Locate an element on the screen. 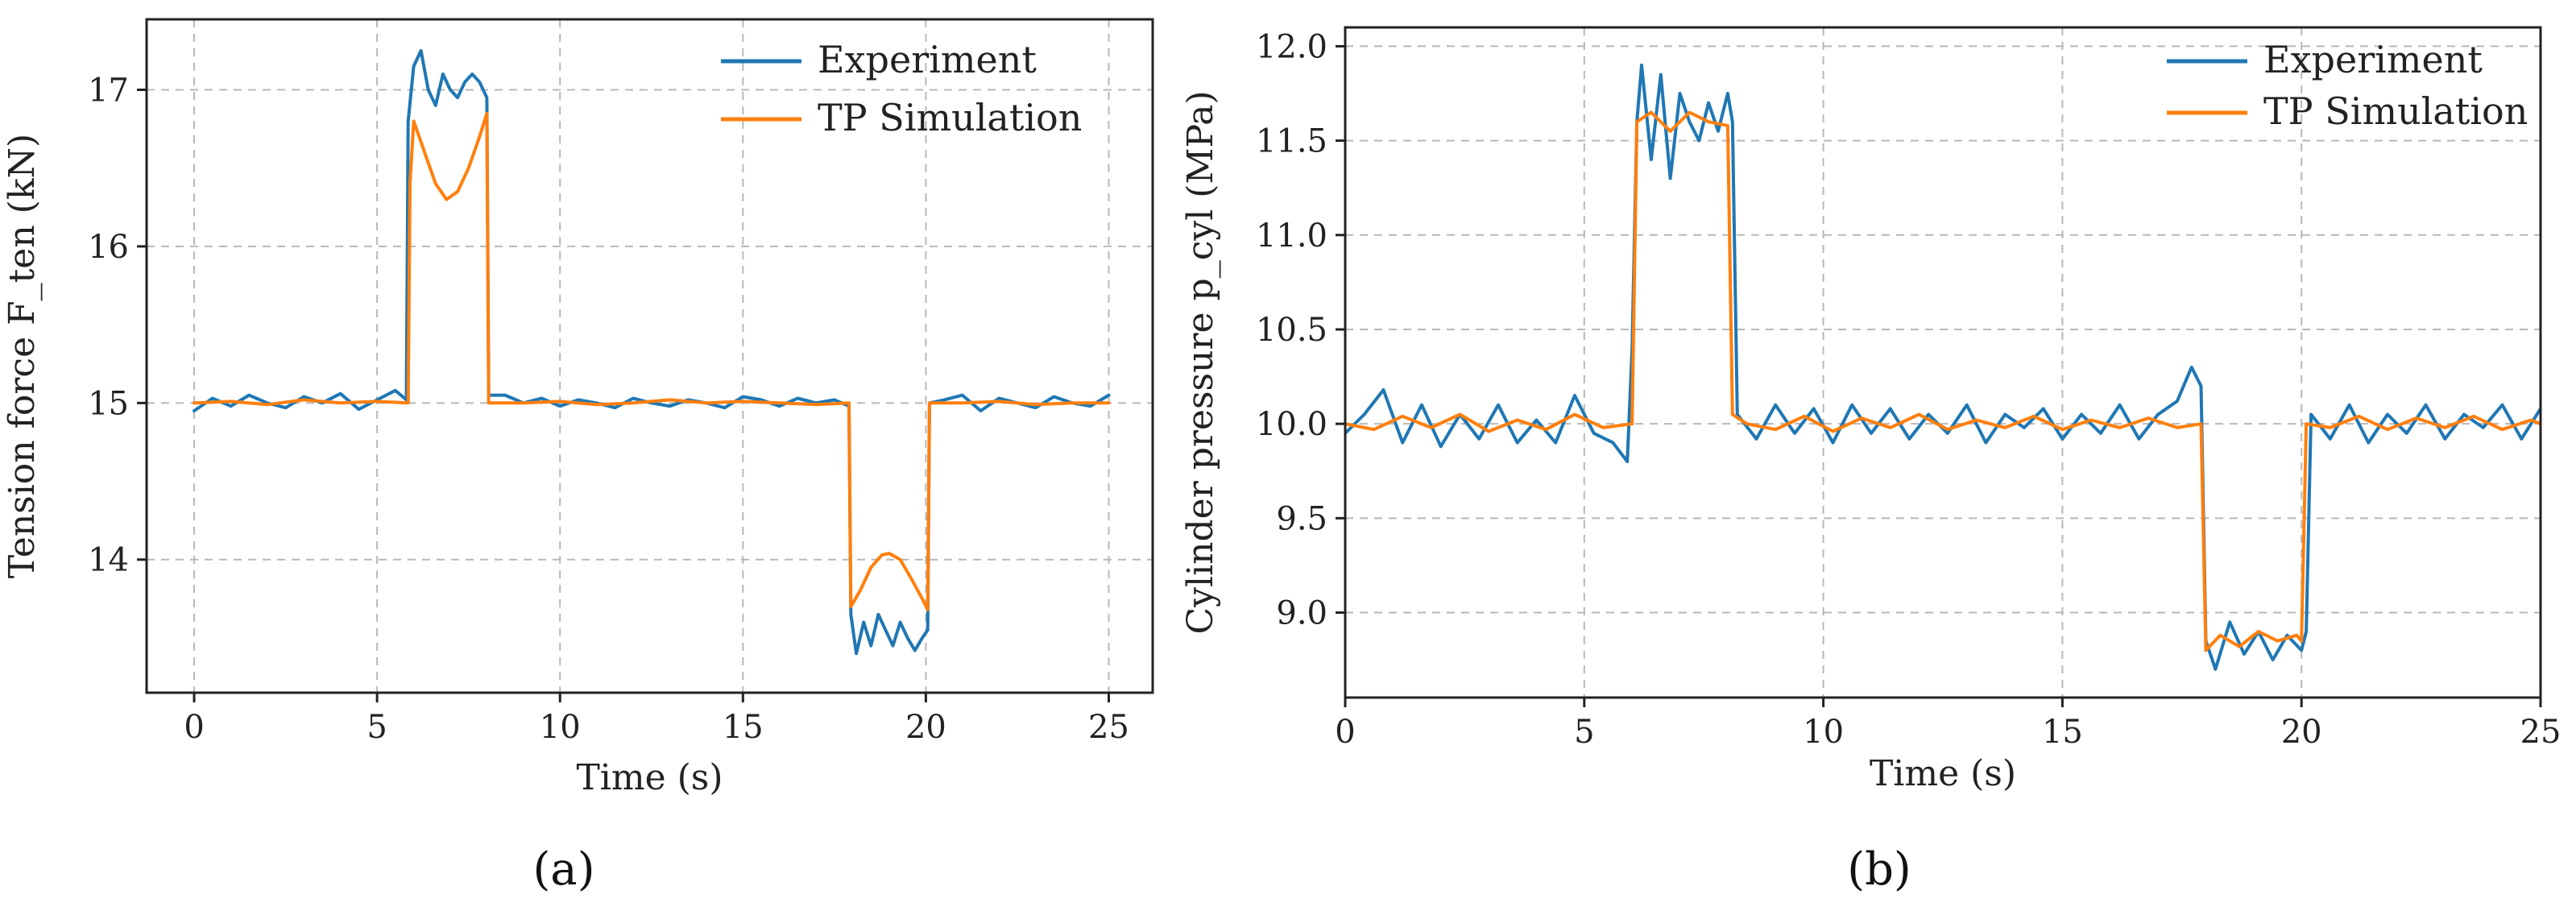  chart-b-y-tick-label-4: 11.0 is located at coordinates (1291, 236).